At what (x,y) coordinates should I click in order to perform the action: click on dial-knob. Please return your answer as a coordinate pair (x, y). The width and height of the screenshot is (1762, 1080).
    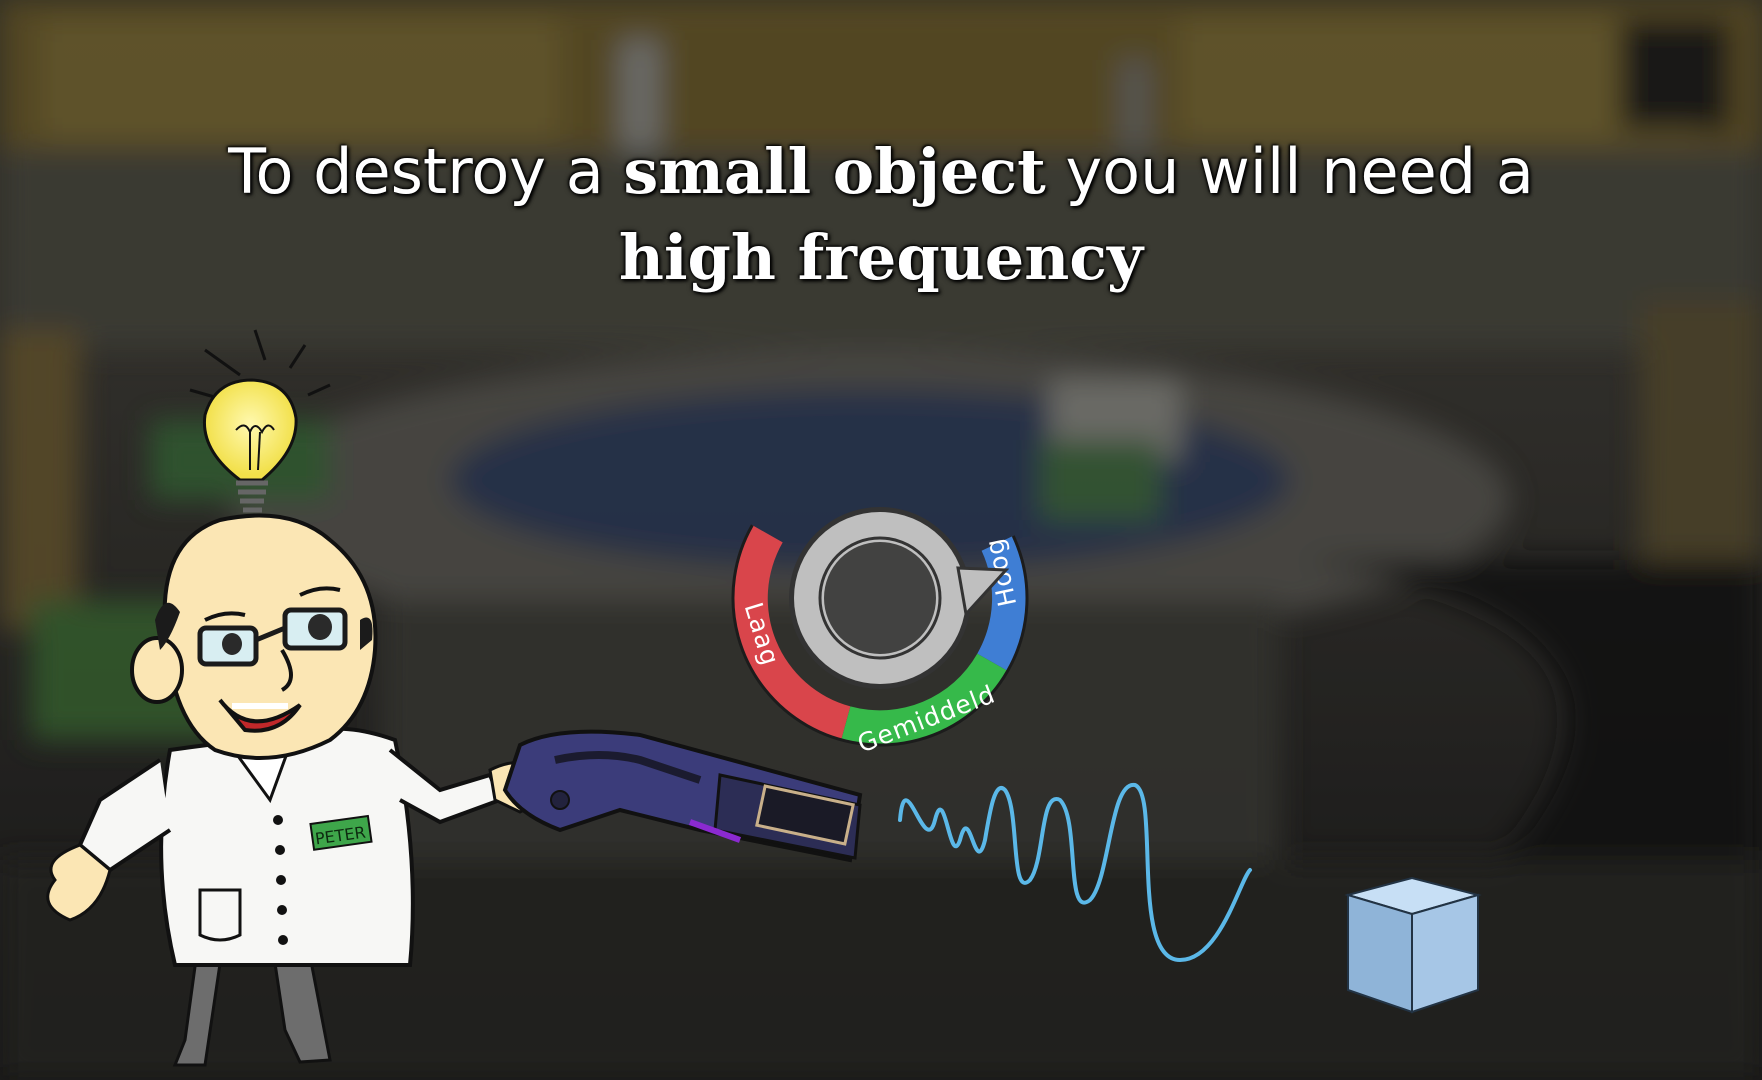
    Looking at the image, I should click on (899, 598).